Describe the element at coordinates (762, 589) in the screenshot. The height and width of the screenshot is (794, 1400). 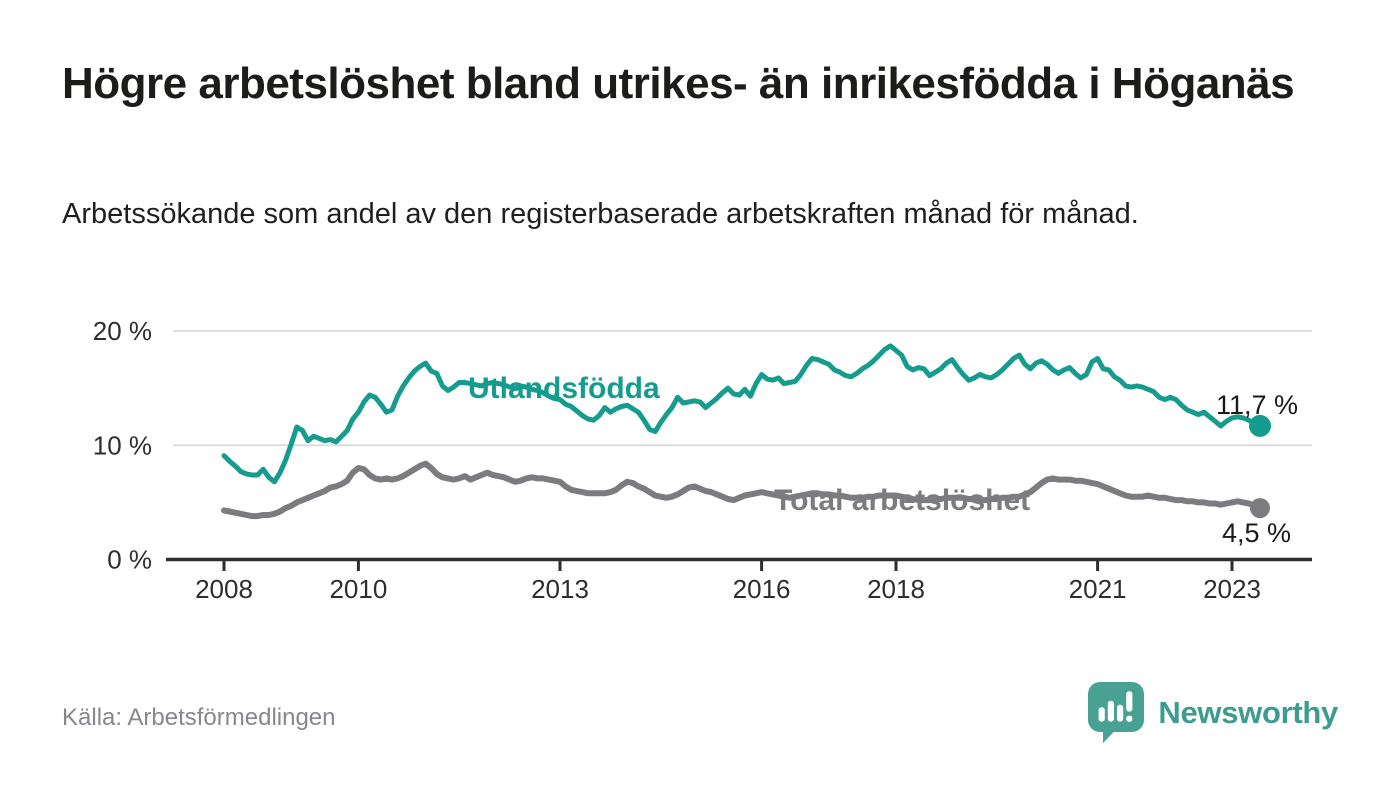
I see `x-tick-label-2016: 2016` at that location.